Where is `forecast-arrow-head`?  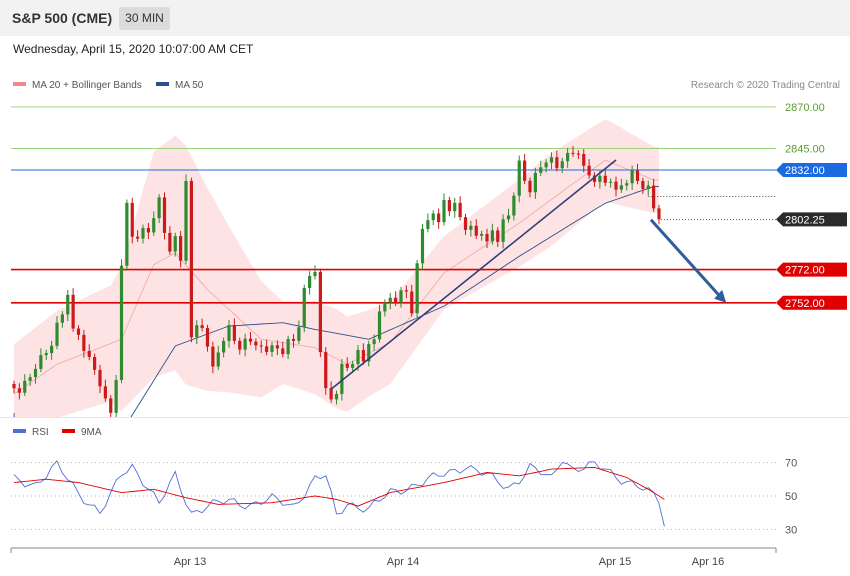 forecast-arrow-head is located at coordinates (720, 296).